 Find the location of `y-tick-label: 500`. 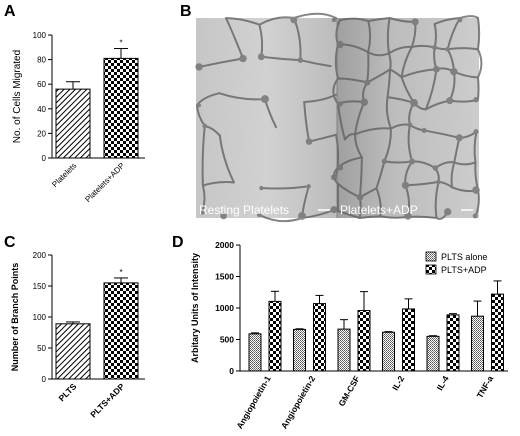

y-tick-label: 500 is located at coordinates (227, 340).